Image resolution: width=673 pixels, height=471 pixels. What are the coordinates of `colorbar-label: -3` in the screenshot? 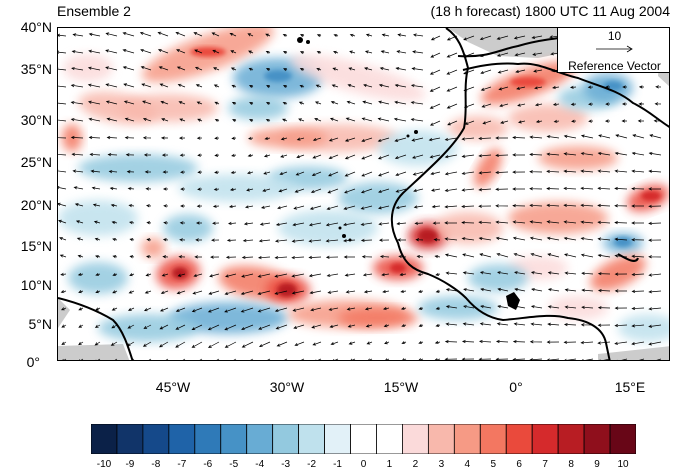 It's located at (286, 464).